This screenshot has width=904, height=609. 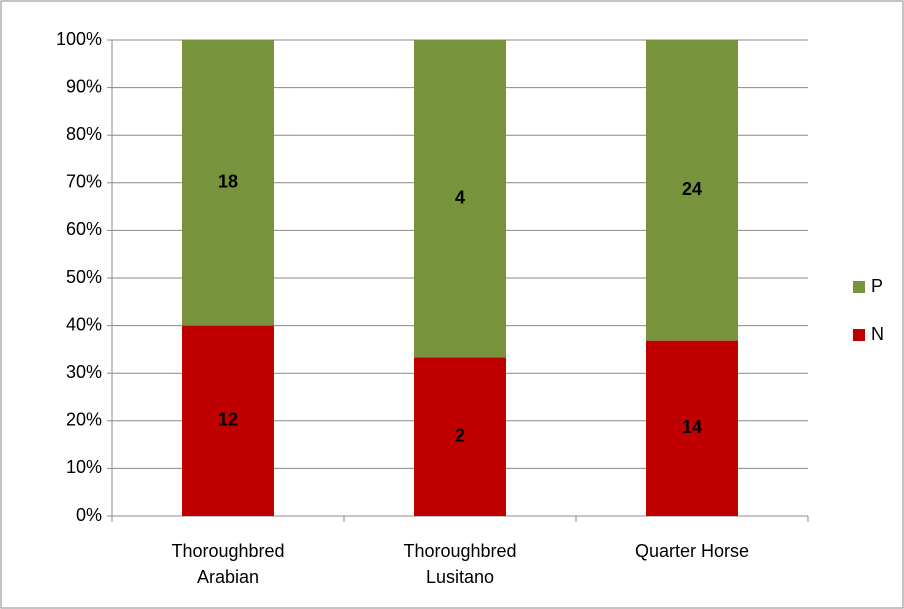 I want to click on y-tick-label: 70%, so click(x=84, y=182).